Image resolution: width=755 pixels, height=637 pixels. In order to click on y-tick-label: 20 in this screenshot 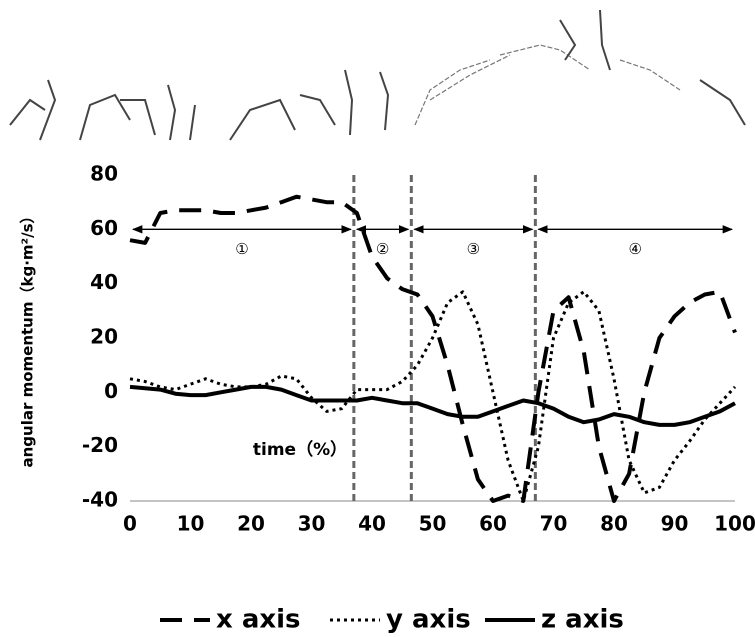, I will do `click(104, 337)`.